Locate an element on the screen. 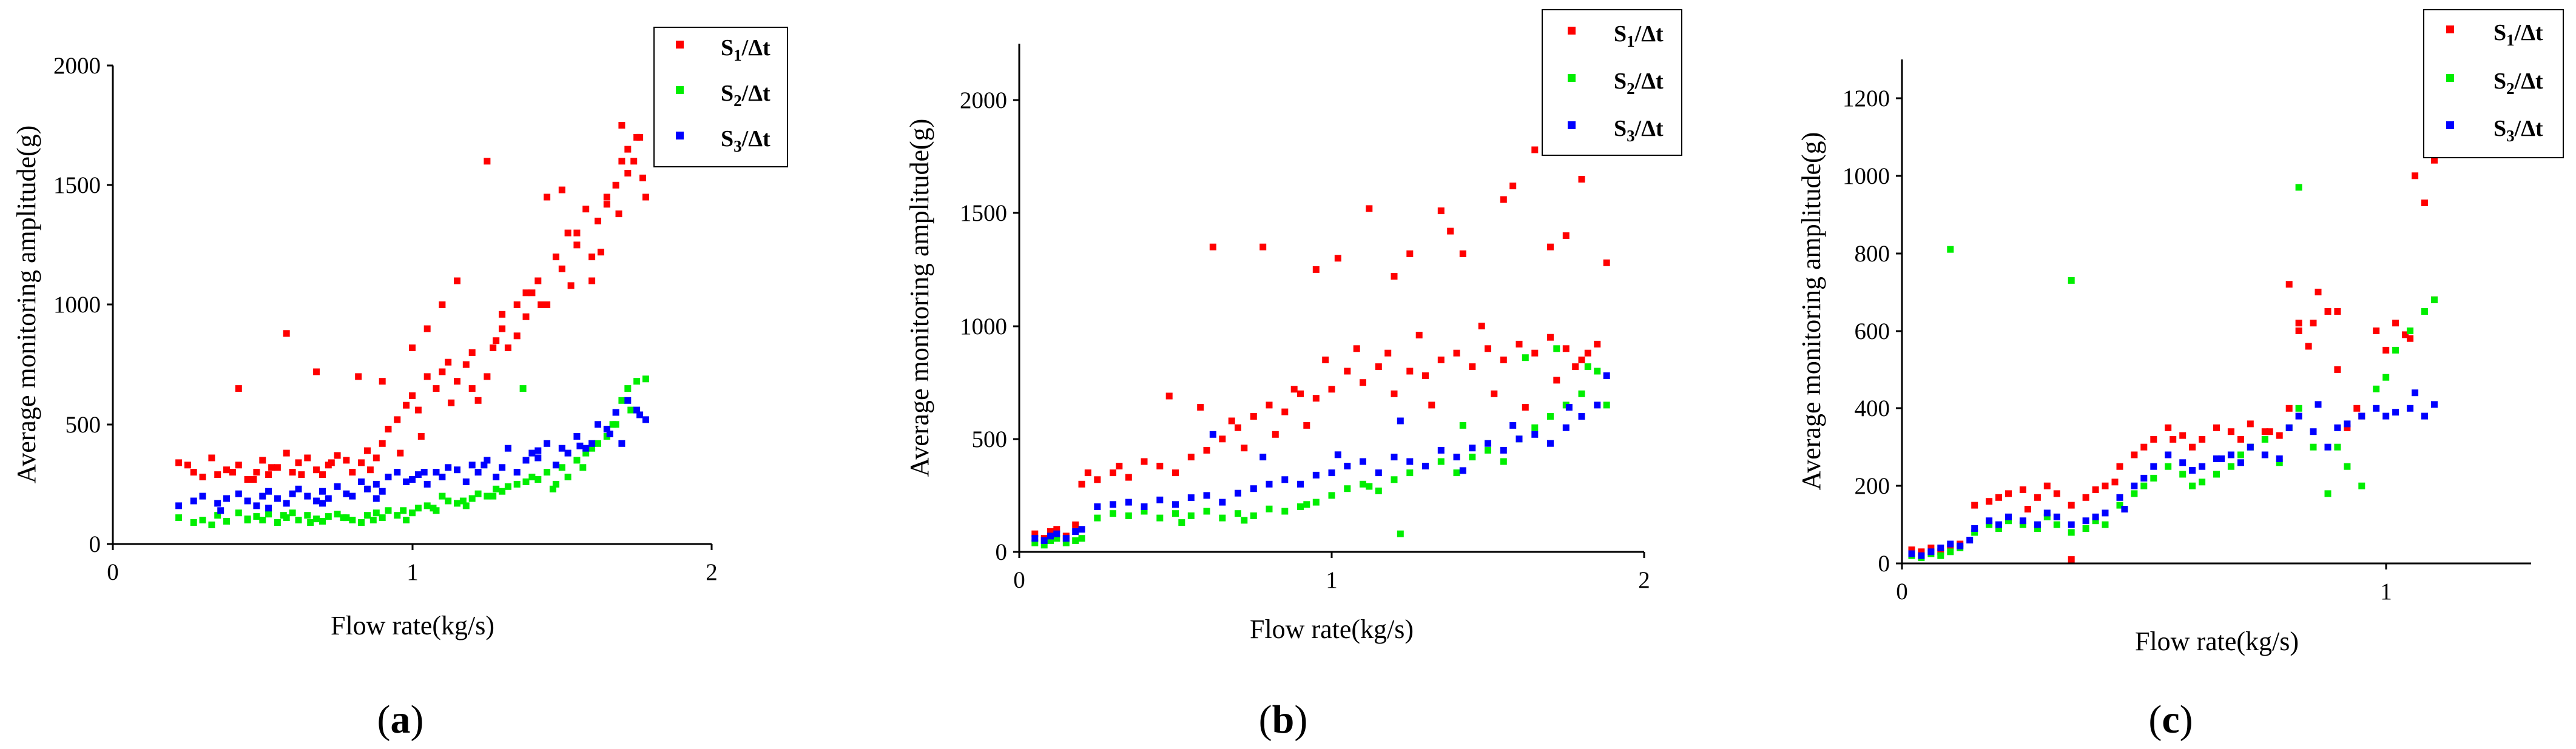 The height and width of the screenshot is (749, 2576). x-tick-label: 0 is located at coordinates (1902, 592).